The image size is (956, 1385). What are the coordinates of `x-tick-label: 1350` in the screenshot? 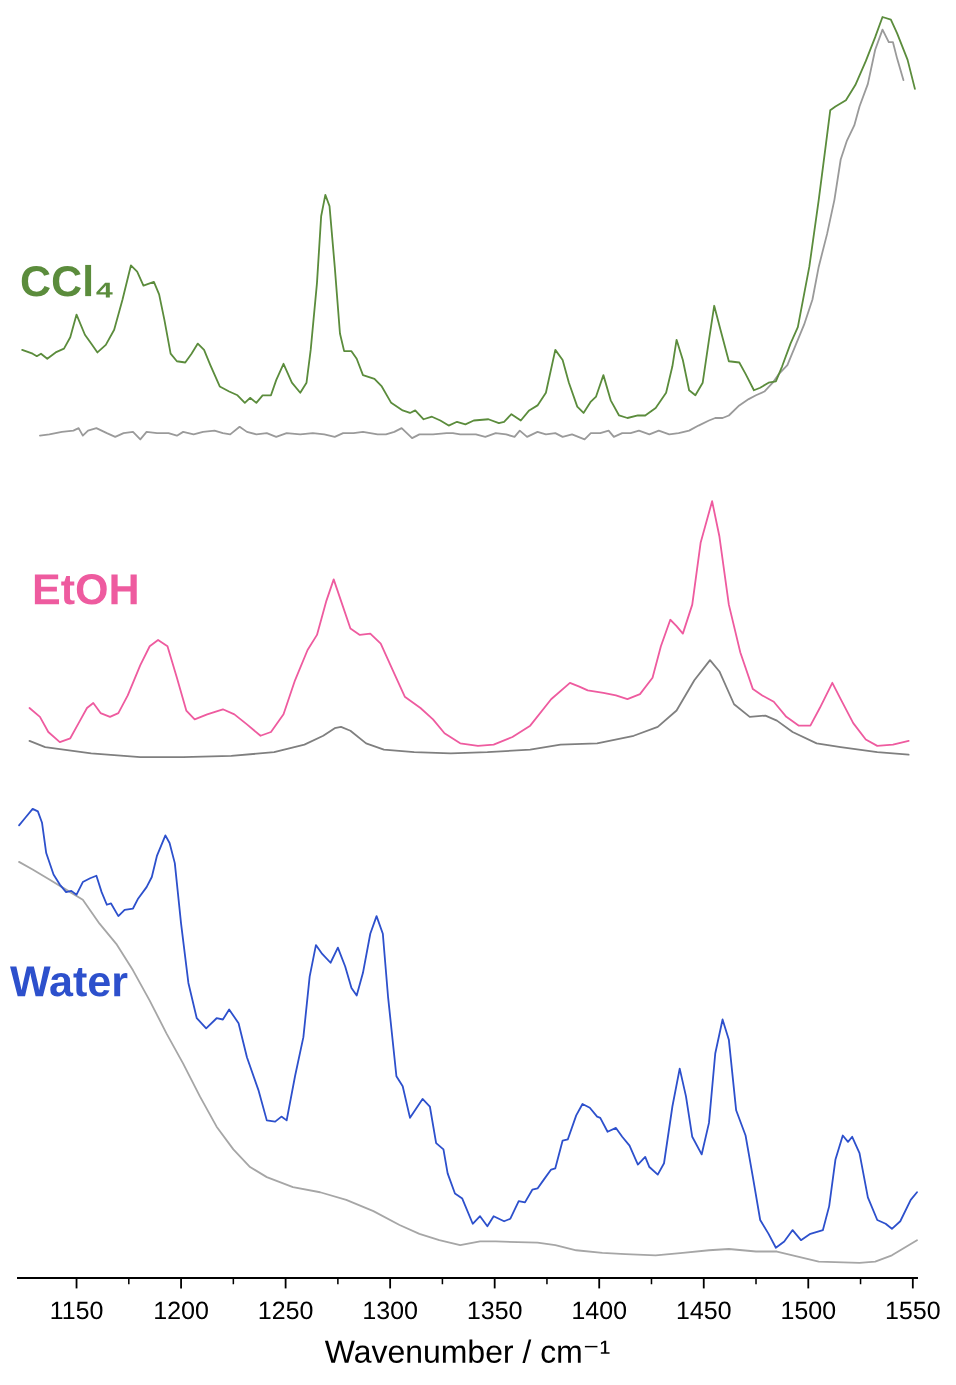 It's located at (495, 1310).